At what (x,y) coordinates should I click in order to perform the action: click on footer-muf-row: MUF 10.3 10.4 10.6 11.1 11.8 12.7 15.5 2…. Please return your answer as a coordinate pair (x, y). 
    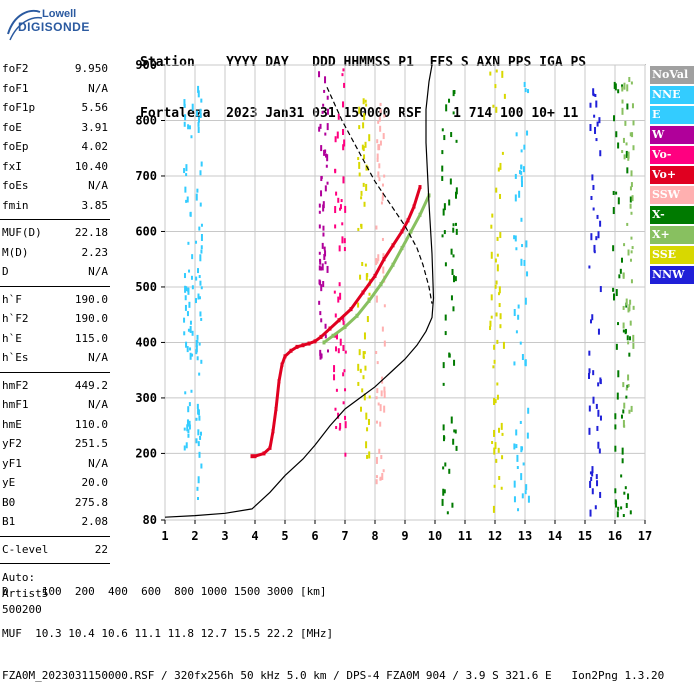
    Looking at the image, I should click on (168, 633).